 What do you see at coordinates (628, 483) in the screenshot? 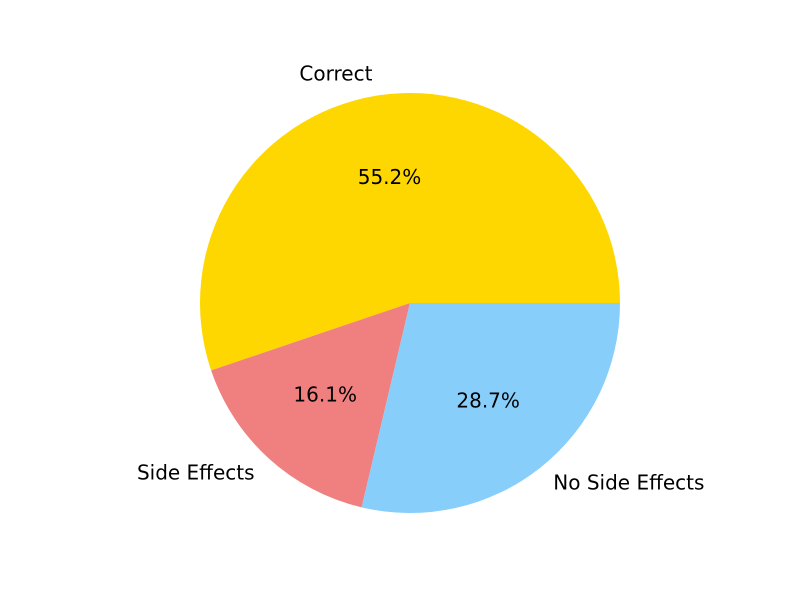
I see `slice-label-no-side-effects: No Side Effects` at bounding box center [628, 483].